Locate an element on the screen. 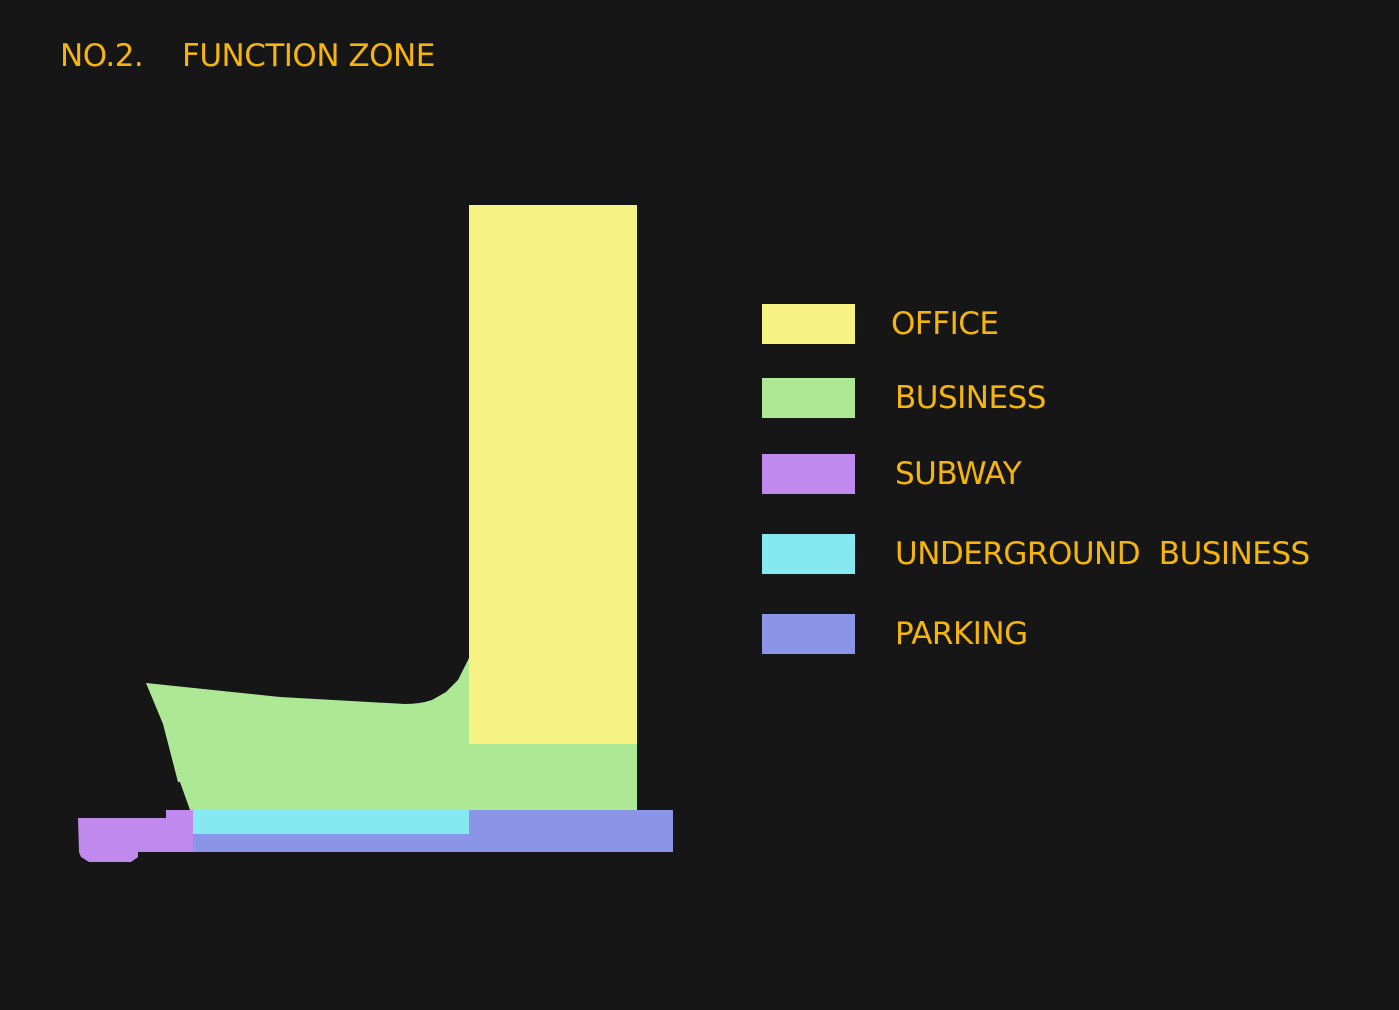 Image resolution: width=1399 pixels, height=1010 pixels. parking-zone-right is located at coordinates (571, 831).